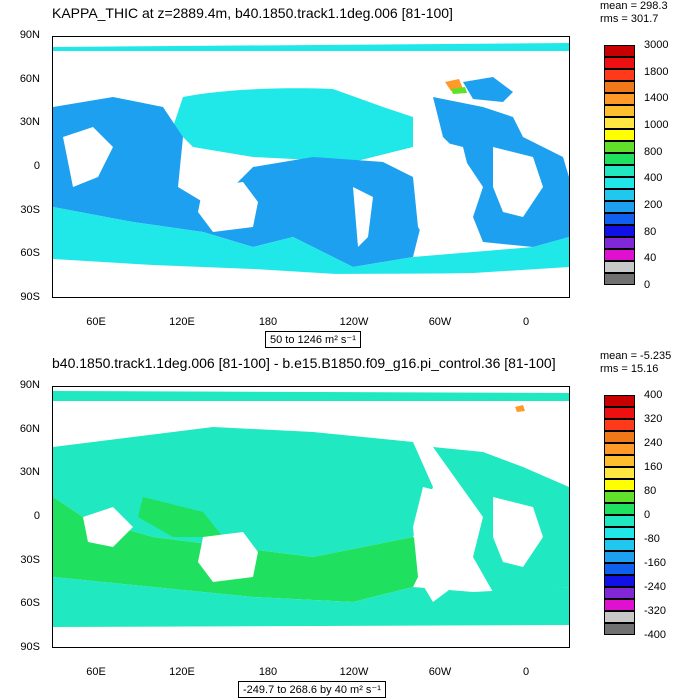 This screenshot has height=700, width=700. What do you see at coordinates (96, 322) in the screenshot?
I see `top-lon-label: 60E` at bounding box center [96, 322].